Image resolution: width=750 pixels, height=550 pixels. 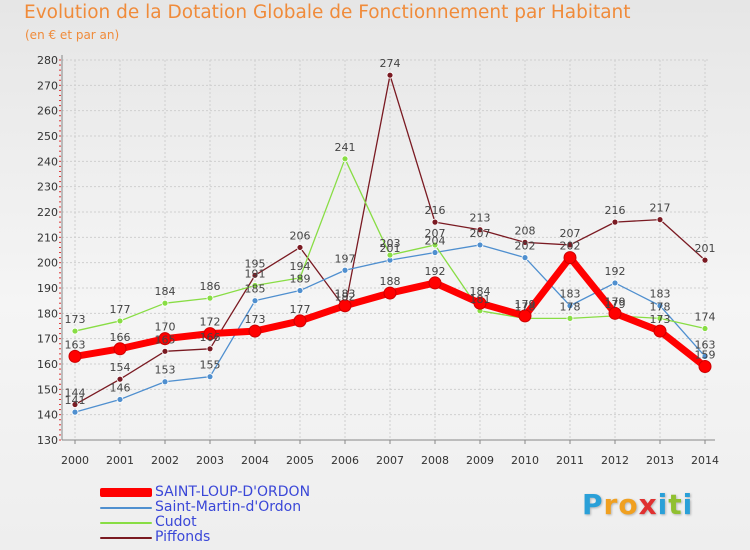 I want to click on y-tick-label: 220, so click(x=47, y=212).